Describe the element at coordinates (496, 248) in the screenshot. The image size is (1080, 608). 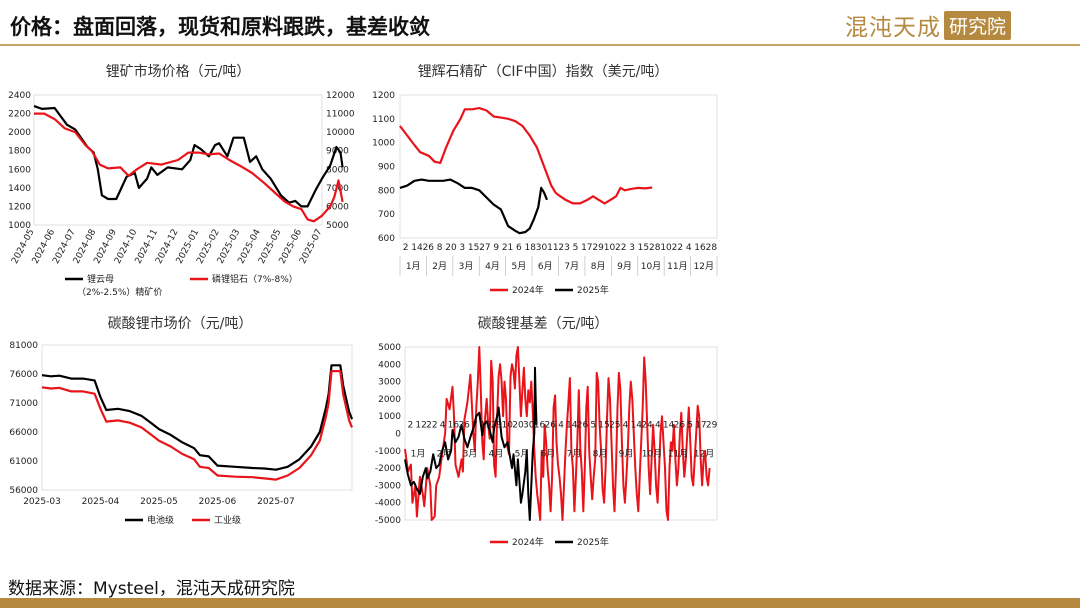
I see `x-day-label: 9` at that location.